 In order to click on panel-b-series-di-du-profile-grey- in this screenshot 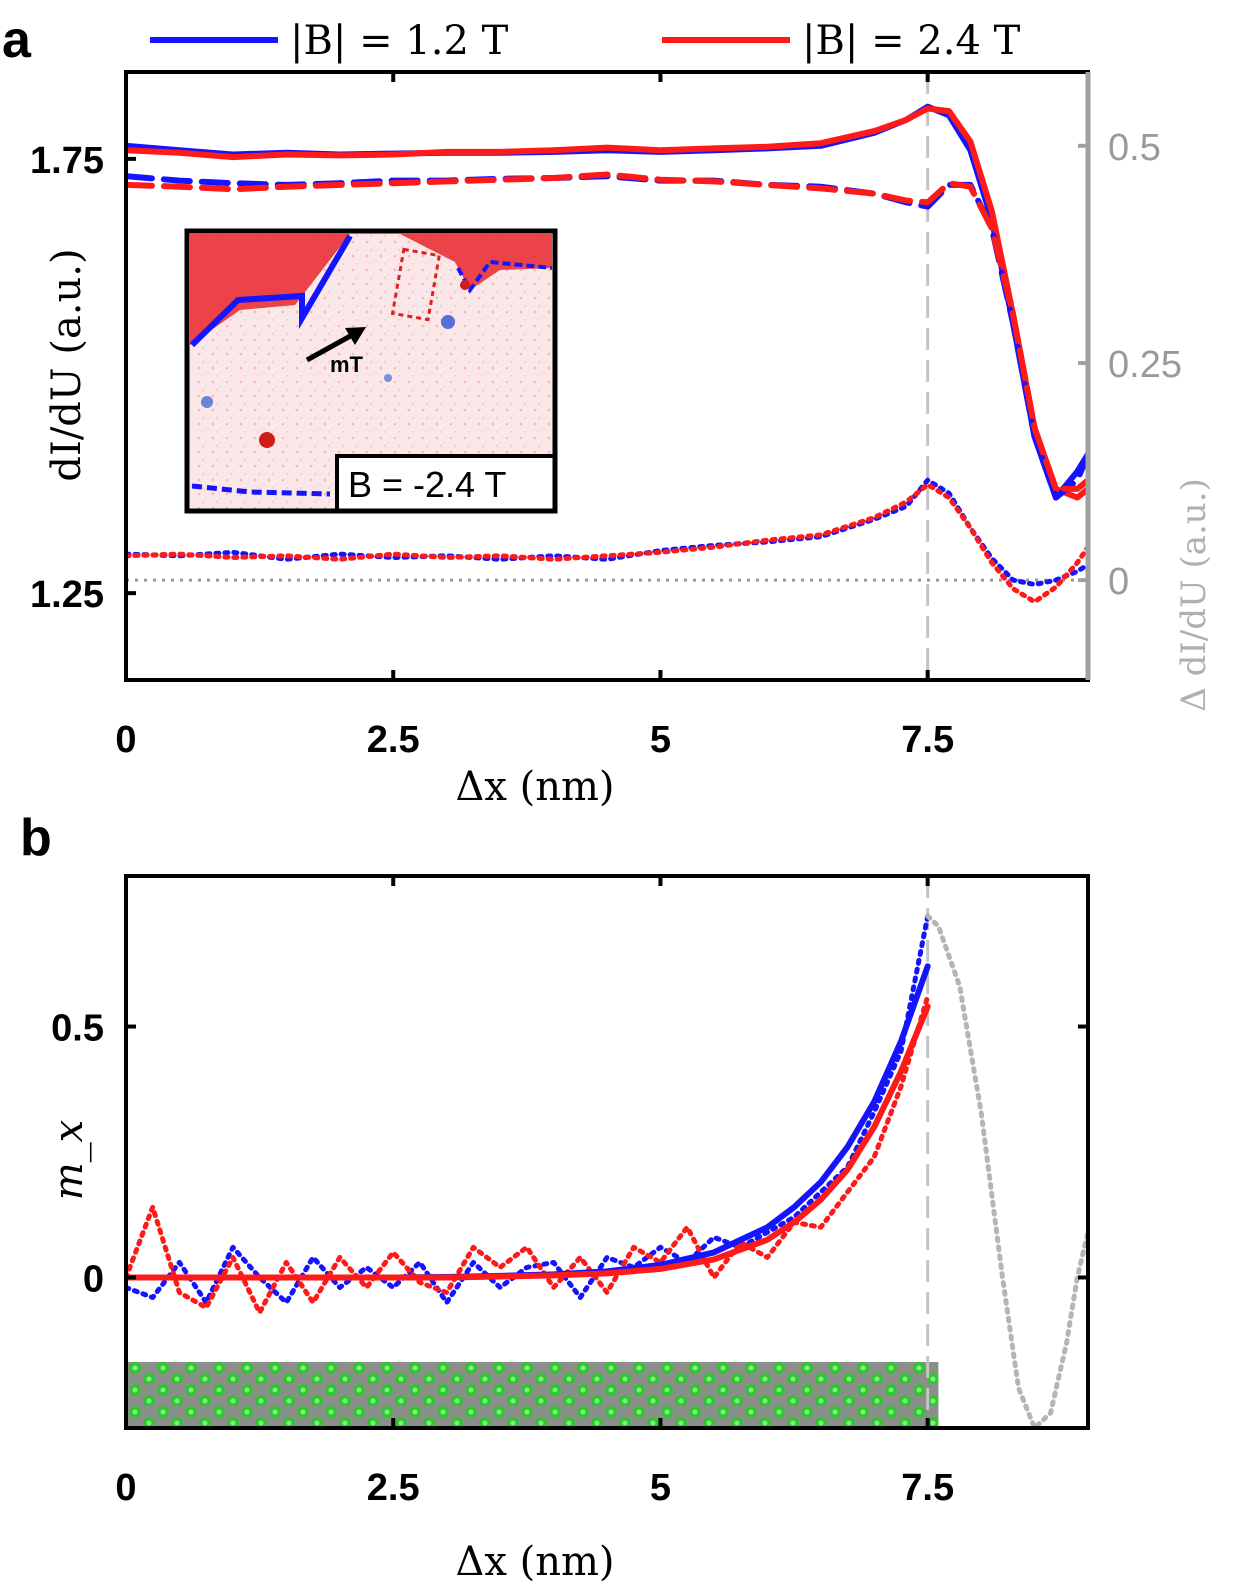, I will do `click(1006, 1170)`.